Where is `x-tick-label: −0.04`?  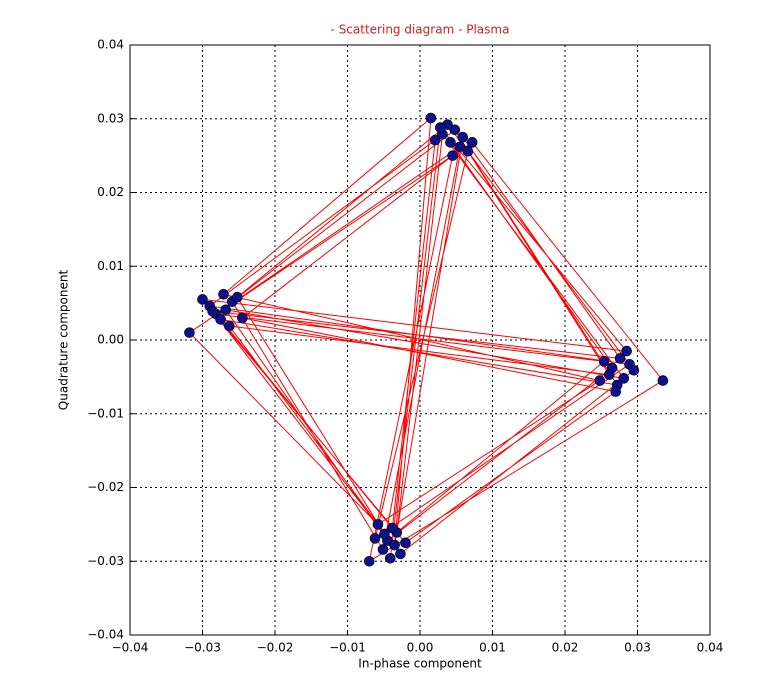 x-tick-label: −0.04 is located at coordinates (130, 648).